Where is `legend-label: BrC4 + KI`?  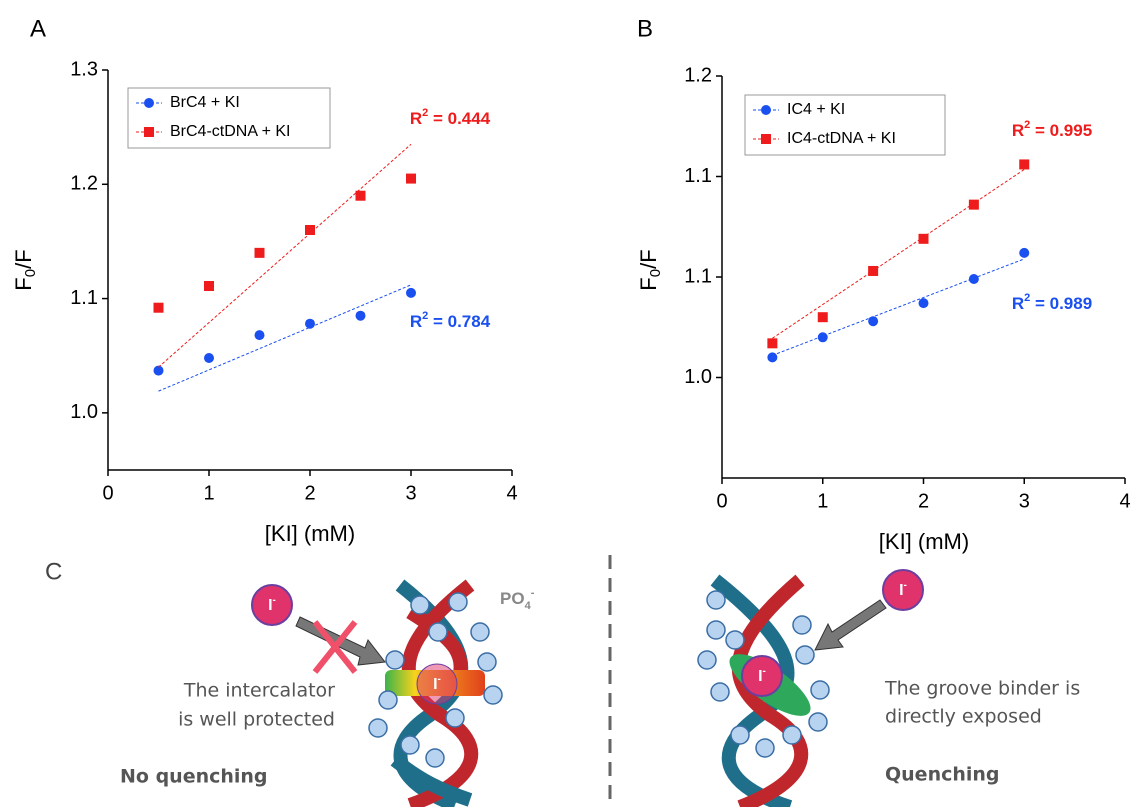
legend-label: BrC4 + KI is located at coordinates (205, 102).